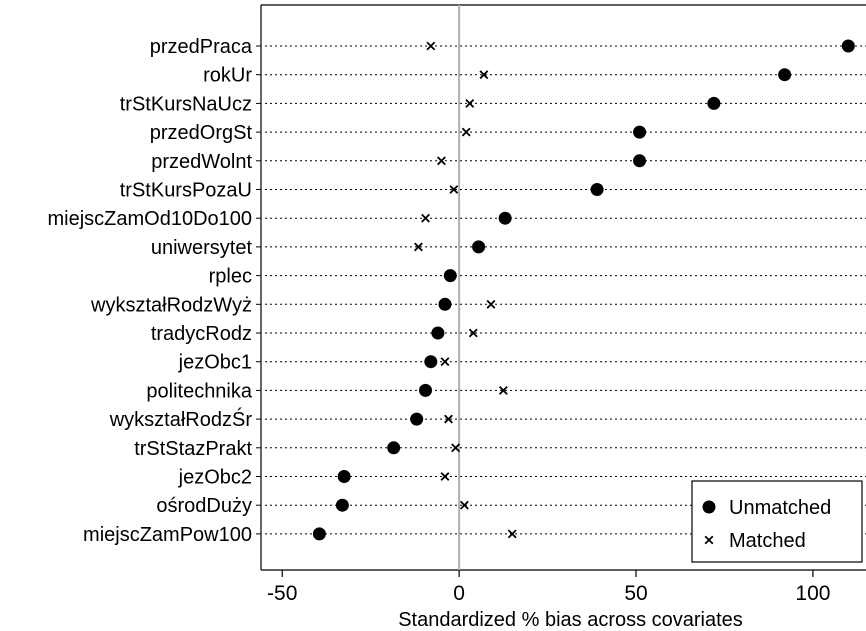 Image resolution: width=866 pixels, height=631 pixels. What do you see at coordinates (215, 478) in the screenshot?
I see `covariate-label: jezObc2` at bounding box center [215, 478].